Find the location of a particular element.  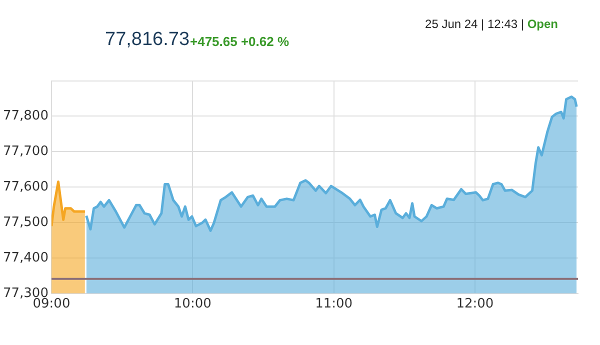

y-tick-label: 77,500 is located at coordinates (25, 222).